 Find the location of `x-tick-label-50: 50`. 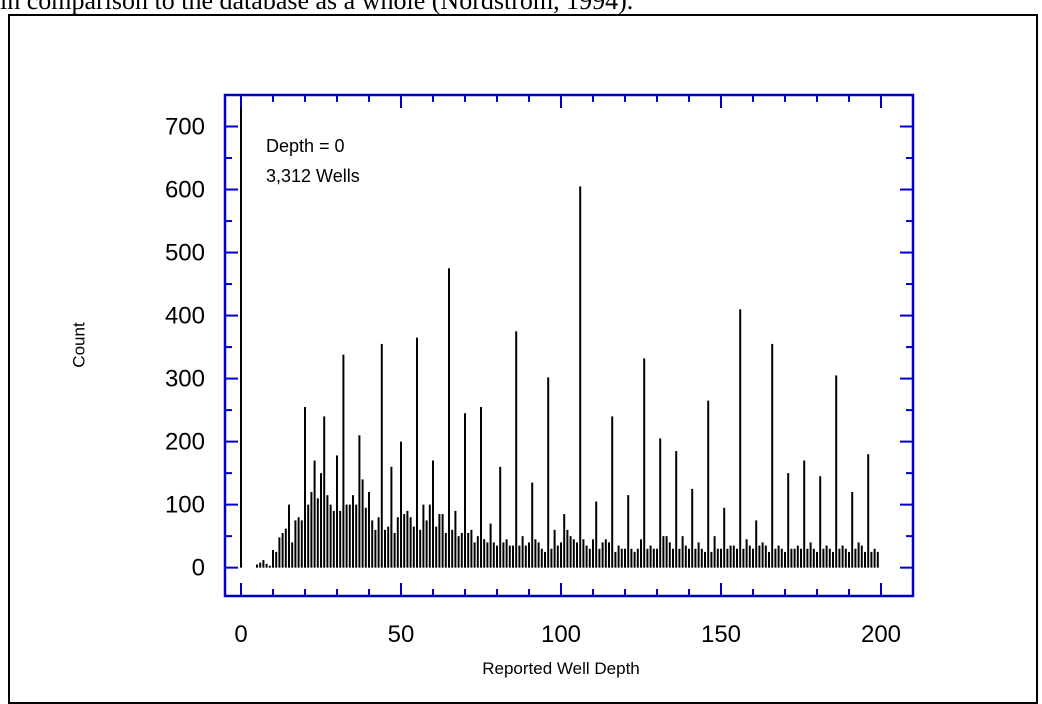

x-tick-label-50: 50 is located at coordinates (401, 634).